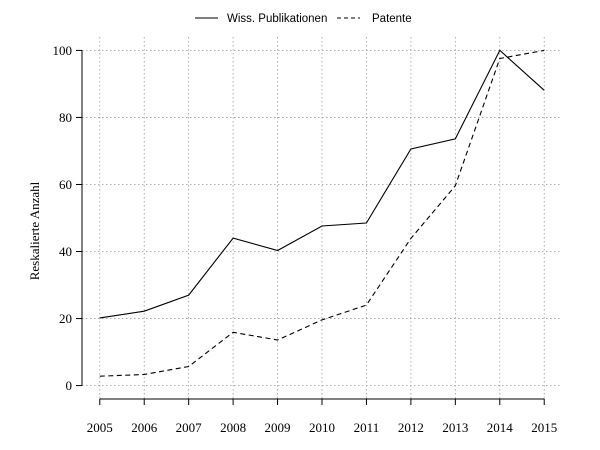 Image resolution: width=600 pixels, height=450 pixels. I want to click on x-tick-label: 2008, so click(233, 427).